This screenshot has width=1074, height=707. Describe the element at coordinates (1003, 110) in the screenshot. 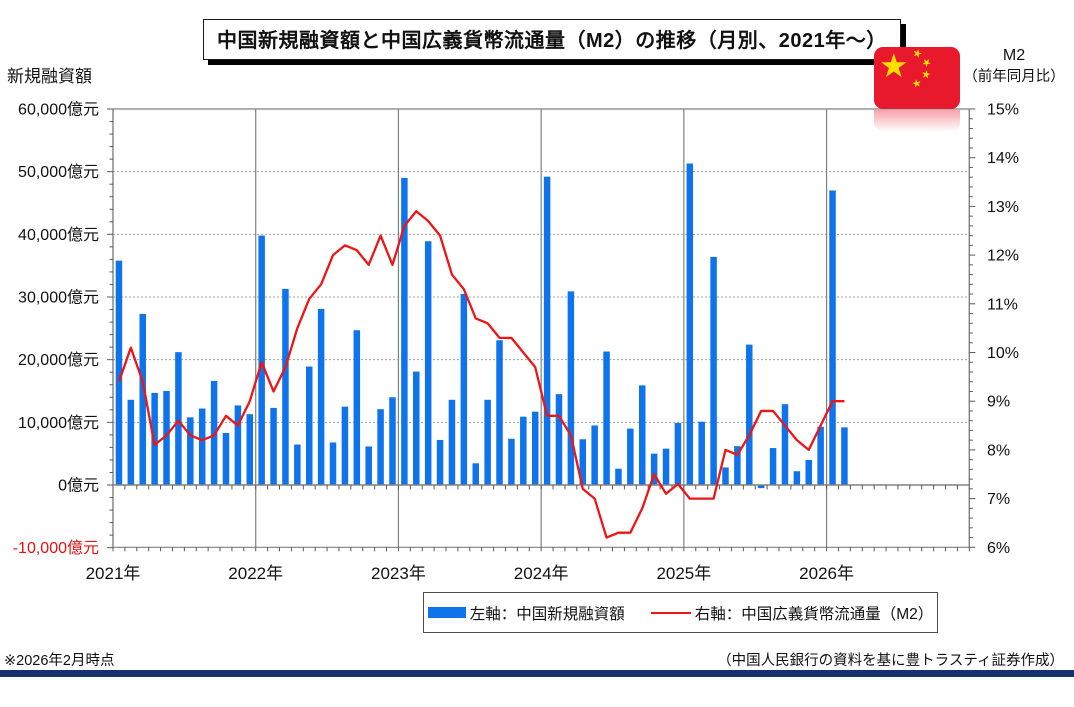

I see `right-axis-tick-label: 15%` at that location.